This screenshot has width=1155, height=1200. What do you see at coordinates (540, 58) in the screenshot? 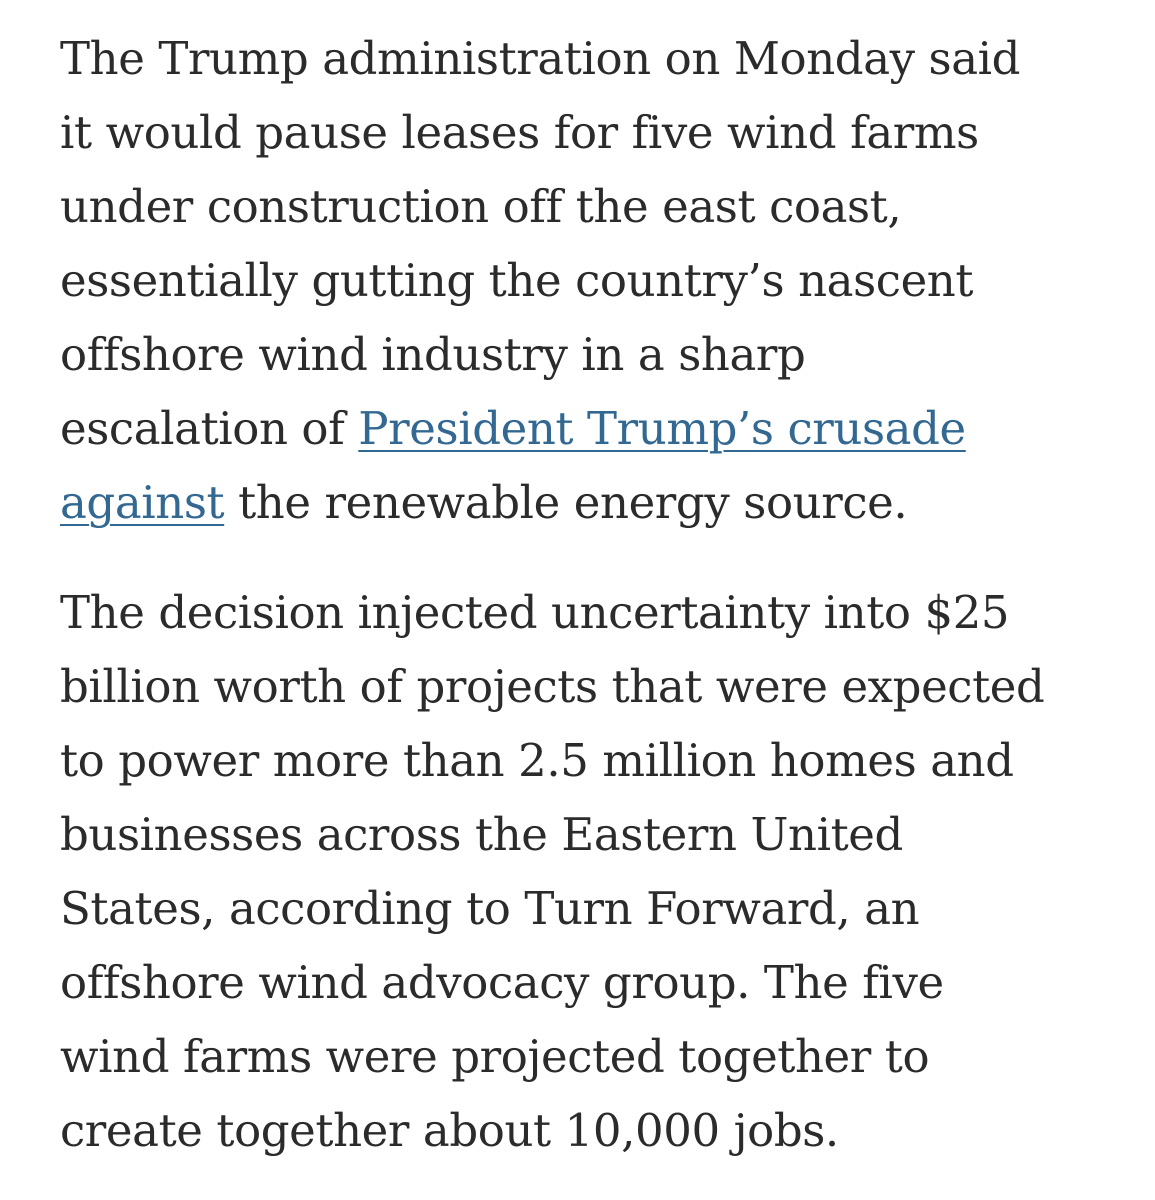
I see `paragraph-line: The Trump administration on Monday said` at bounding box center [540, 58].